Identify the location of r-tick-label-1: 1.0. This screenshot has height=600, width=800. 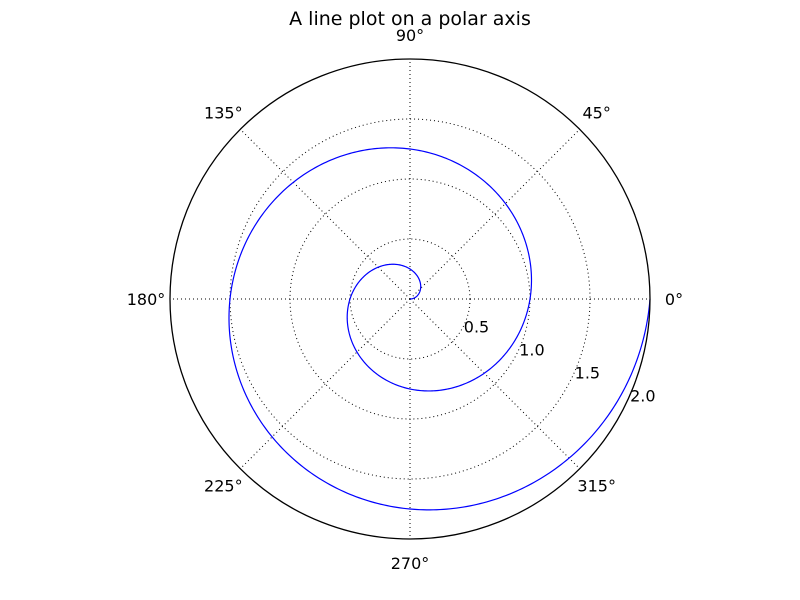
(531, 350).